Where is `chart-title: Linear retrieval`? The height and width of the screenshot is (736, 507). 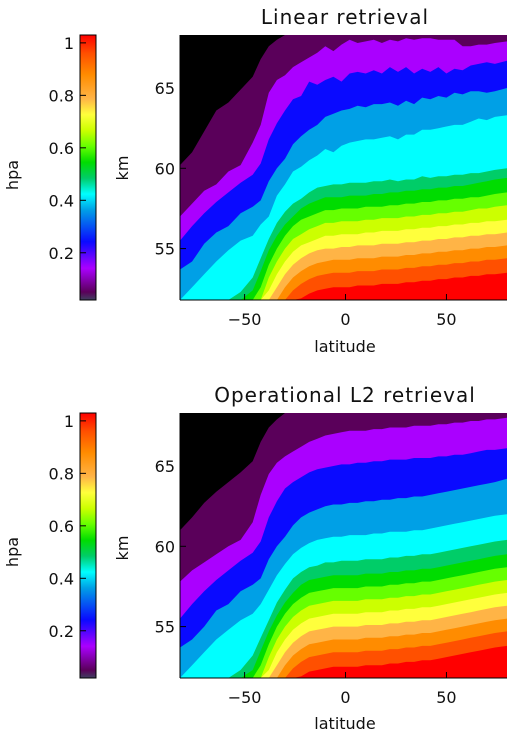
chart-title: Linear retrieval is located at coordinates (345, 17).